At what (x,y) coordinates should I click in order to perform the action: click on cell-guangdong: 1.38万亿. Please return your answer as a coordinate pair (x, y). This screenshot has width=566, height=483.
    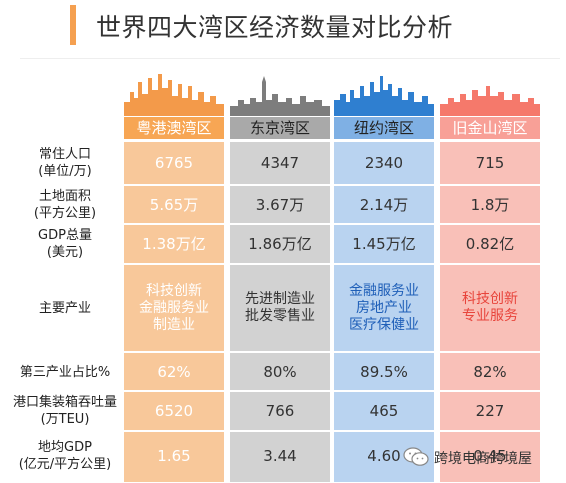
    Looking at the image, I should click on (174, 244).